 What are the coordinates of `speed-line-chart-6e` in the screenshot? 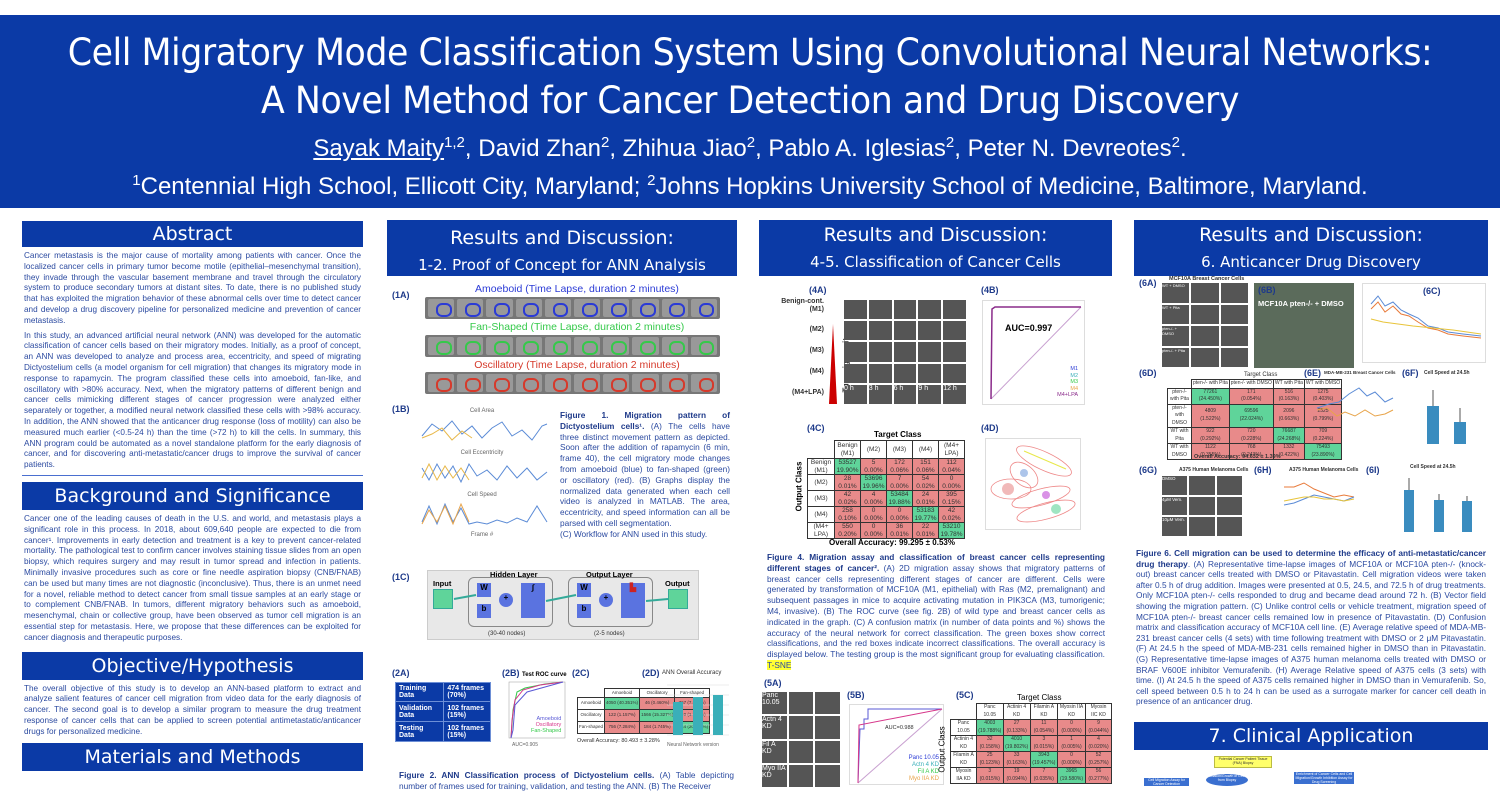 It's located at (1355, 402).